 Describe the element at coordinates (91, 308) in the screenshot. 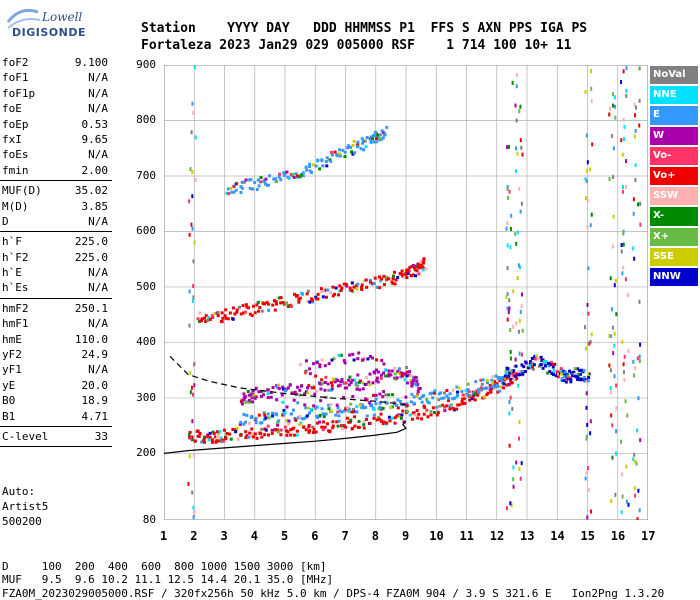

I see `param-value: 250.1` at that location.